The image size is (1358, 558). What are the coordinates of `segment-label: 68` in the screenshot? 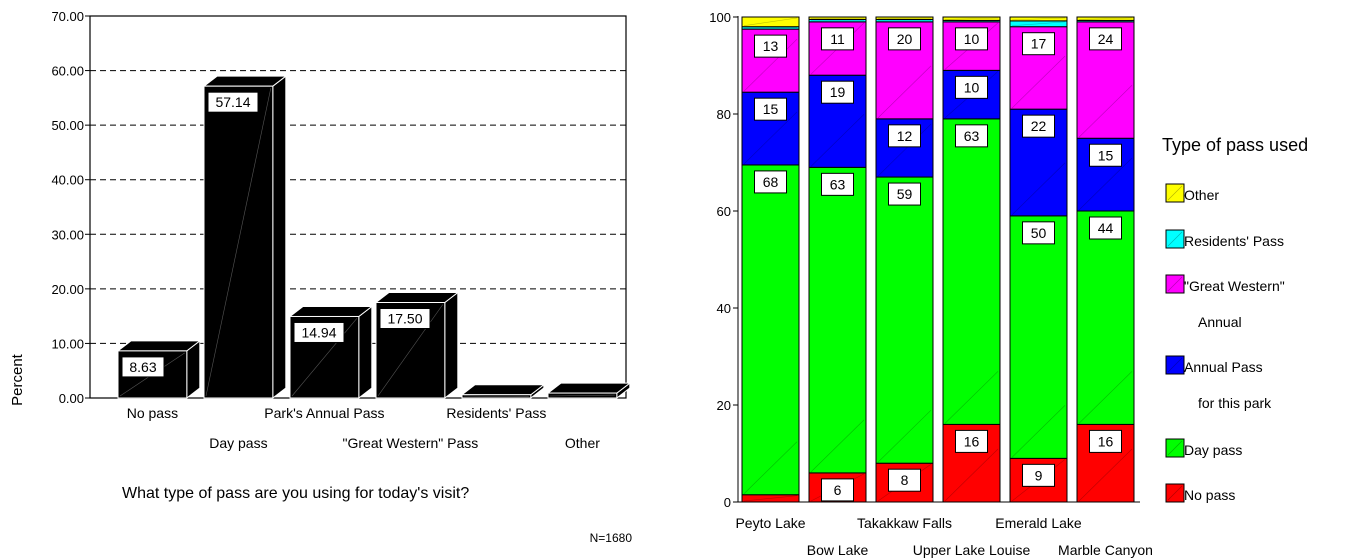 It's located at (771, 182).